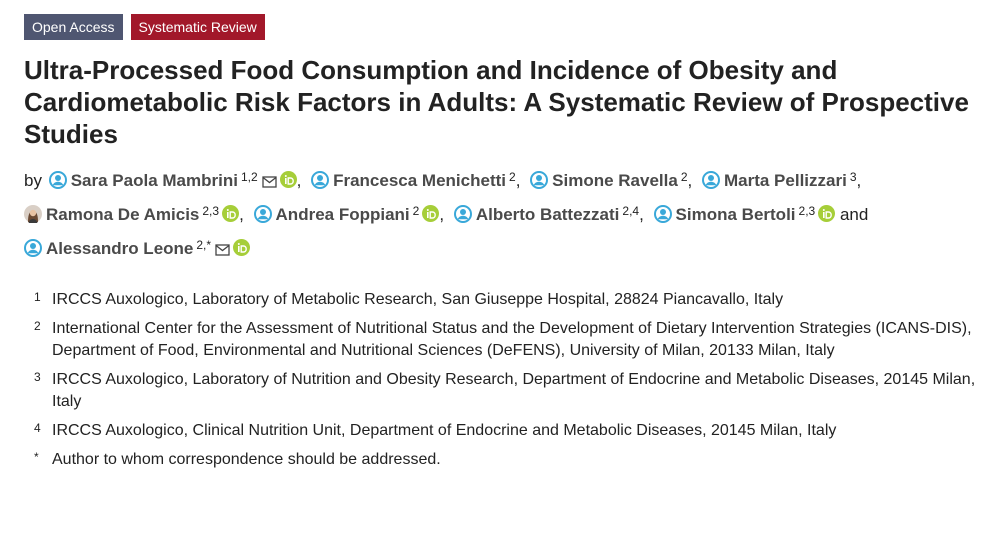  I want to click on author-name: Simone Ravella, so click(615, 180).